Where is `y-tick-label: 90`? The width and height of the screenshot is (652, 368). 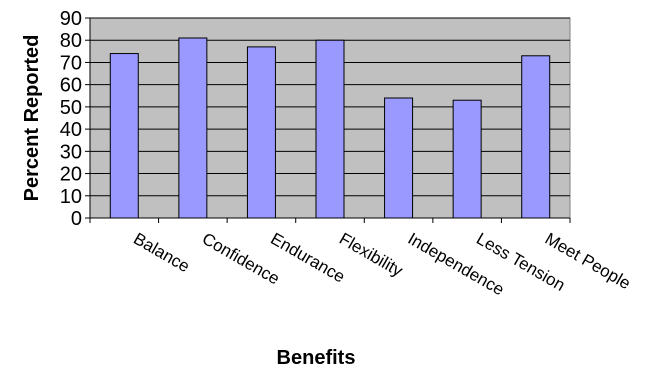
y-tick-label: 90 is located at coordinates (71, 19).